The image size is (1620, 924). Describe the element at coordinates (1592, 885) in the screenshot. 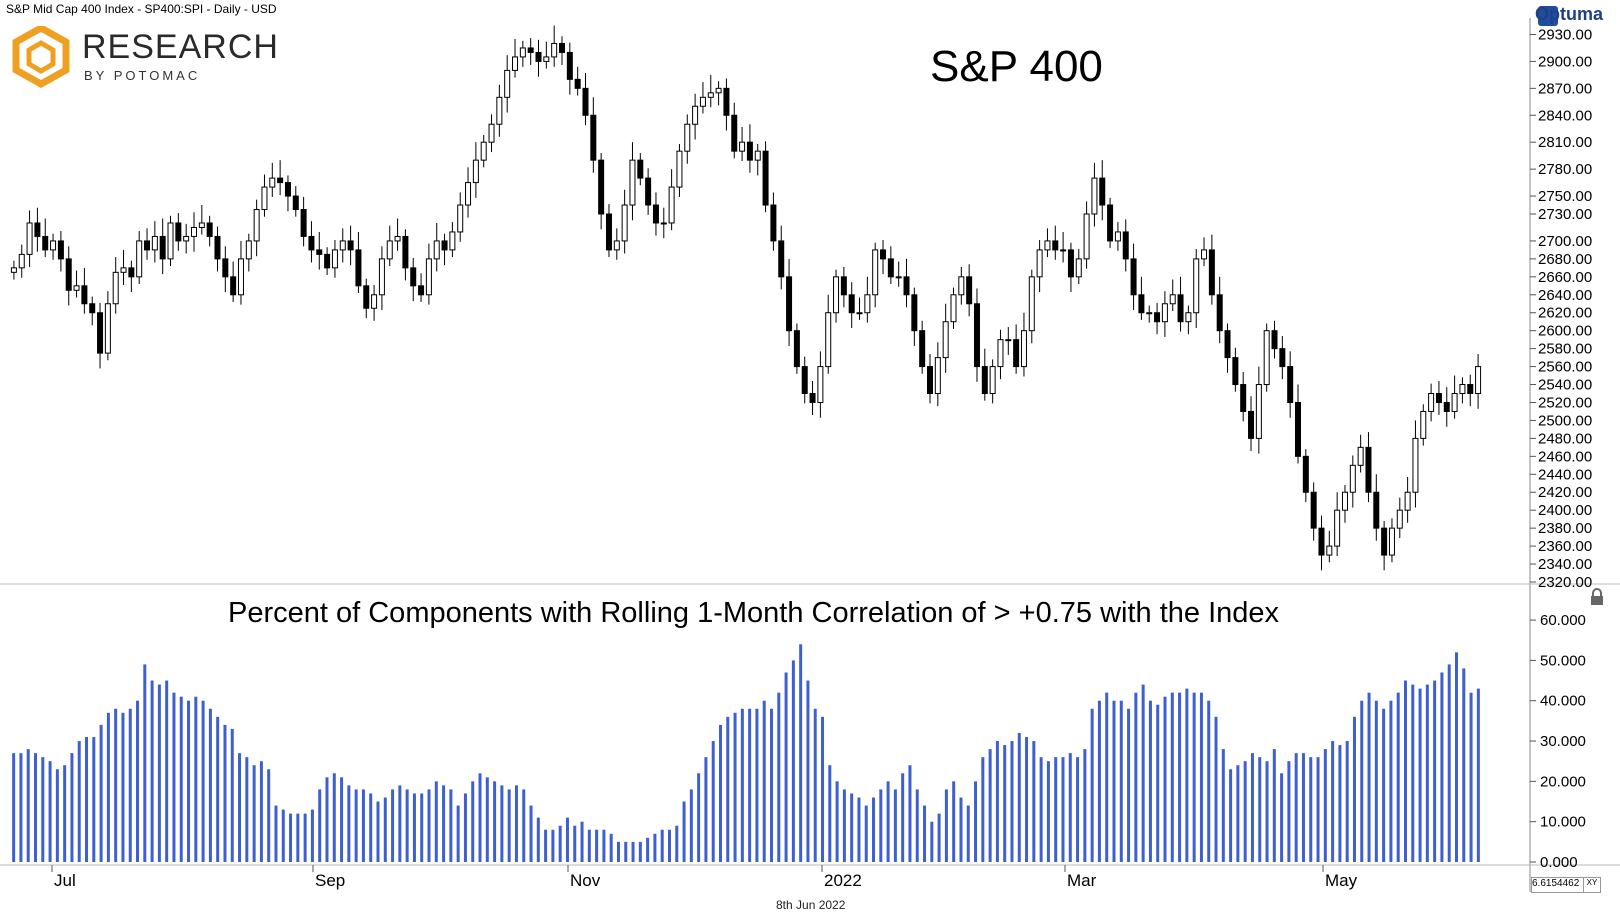

I see `xy-toggle-button: XY` at that location.